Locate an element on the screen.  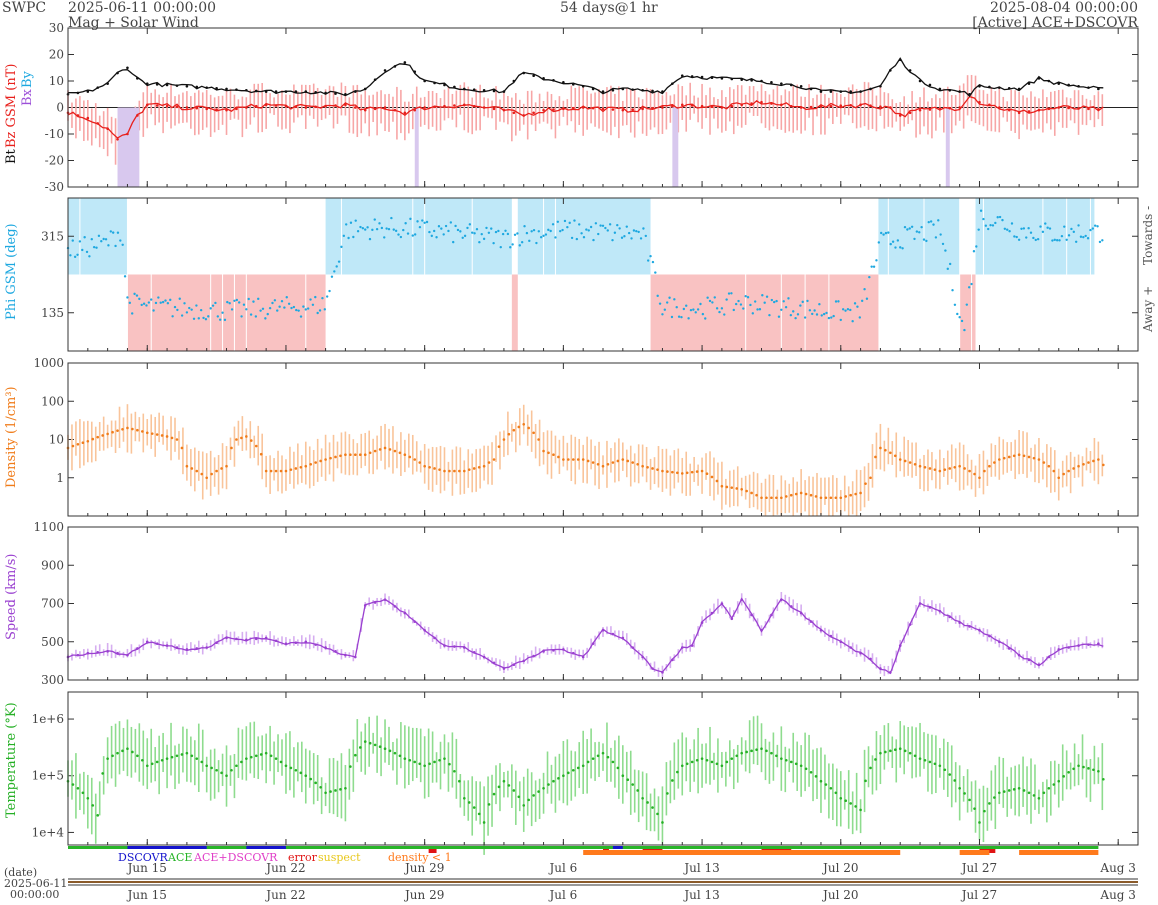
start-time: 2025-06-11 00:00:00 is located at coordinates (142, 8).